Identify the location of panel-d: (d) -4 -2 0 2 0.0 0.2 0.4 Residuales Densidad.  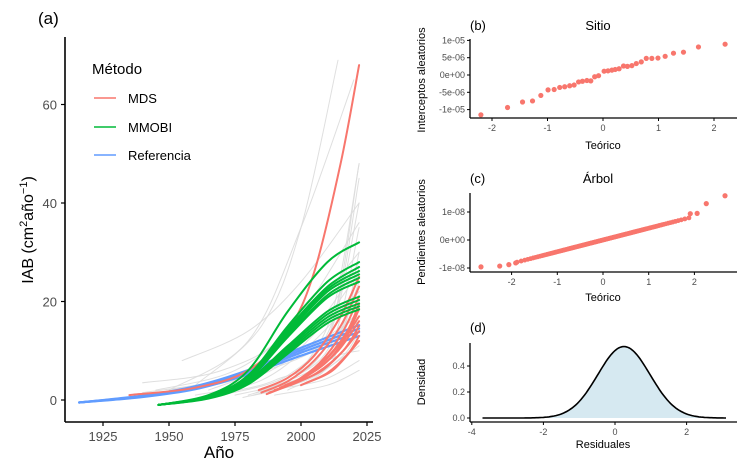
(576, 385).